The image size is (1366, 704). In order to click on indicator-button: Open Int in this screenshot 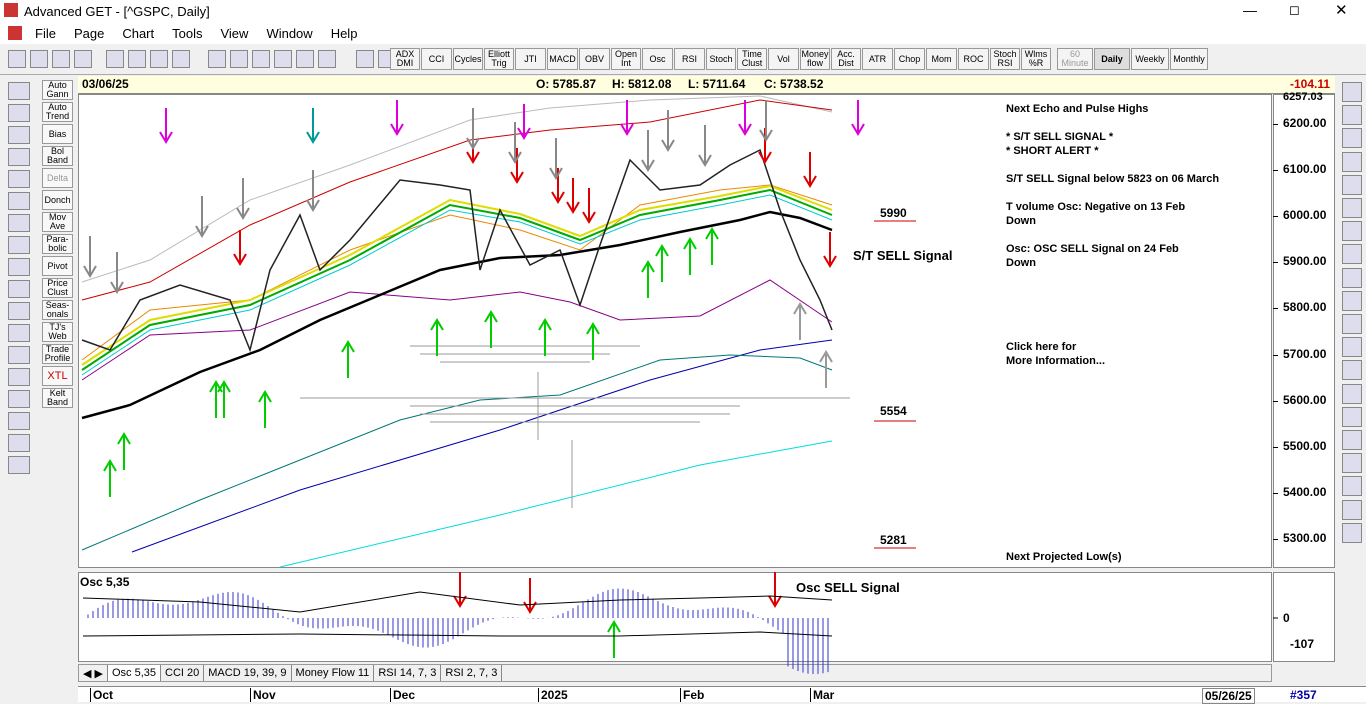, I will do `click(626, 59)`.